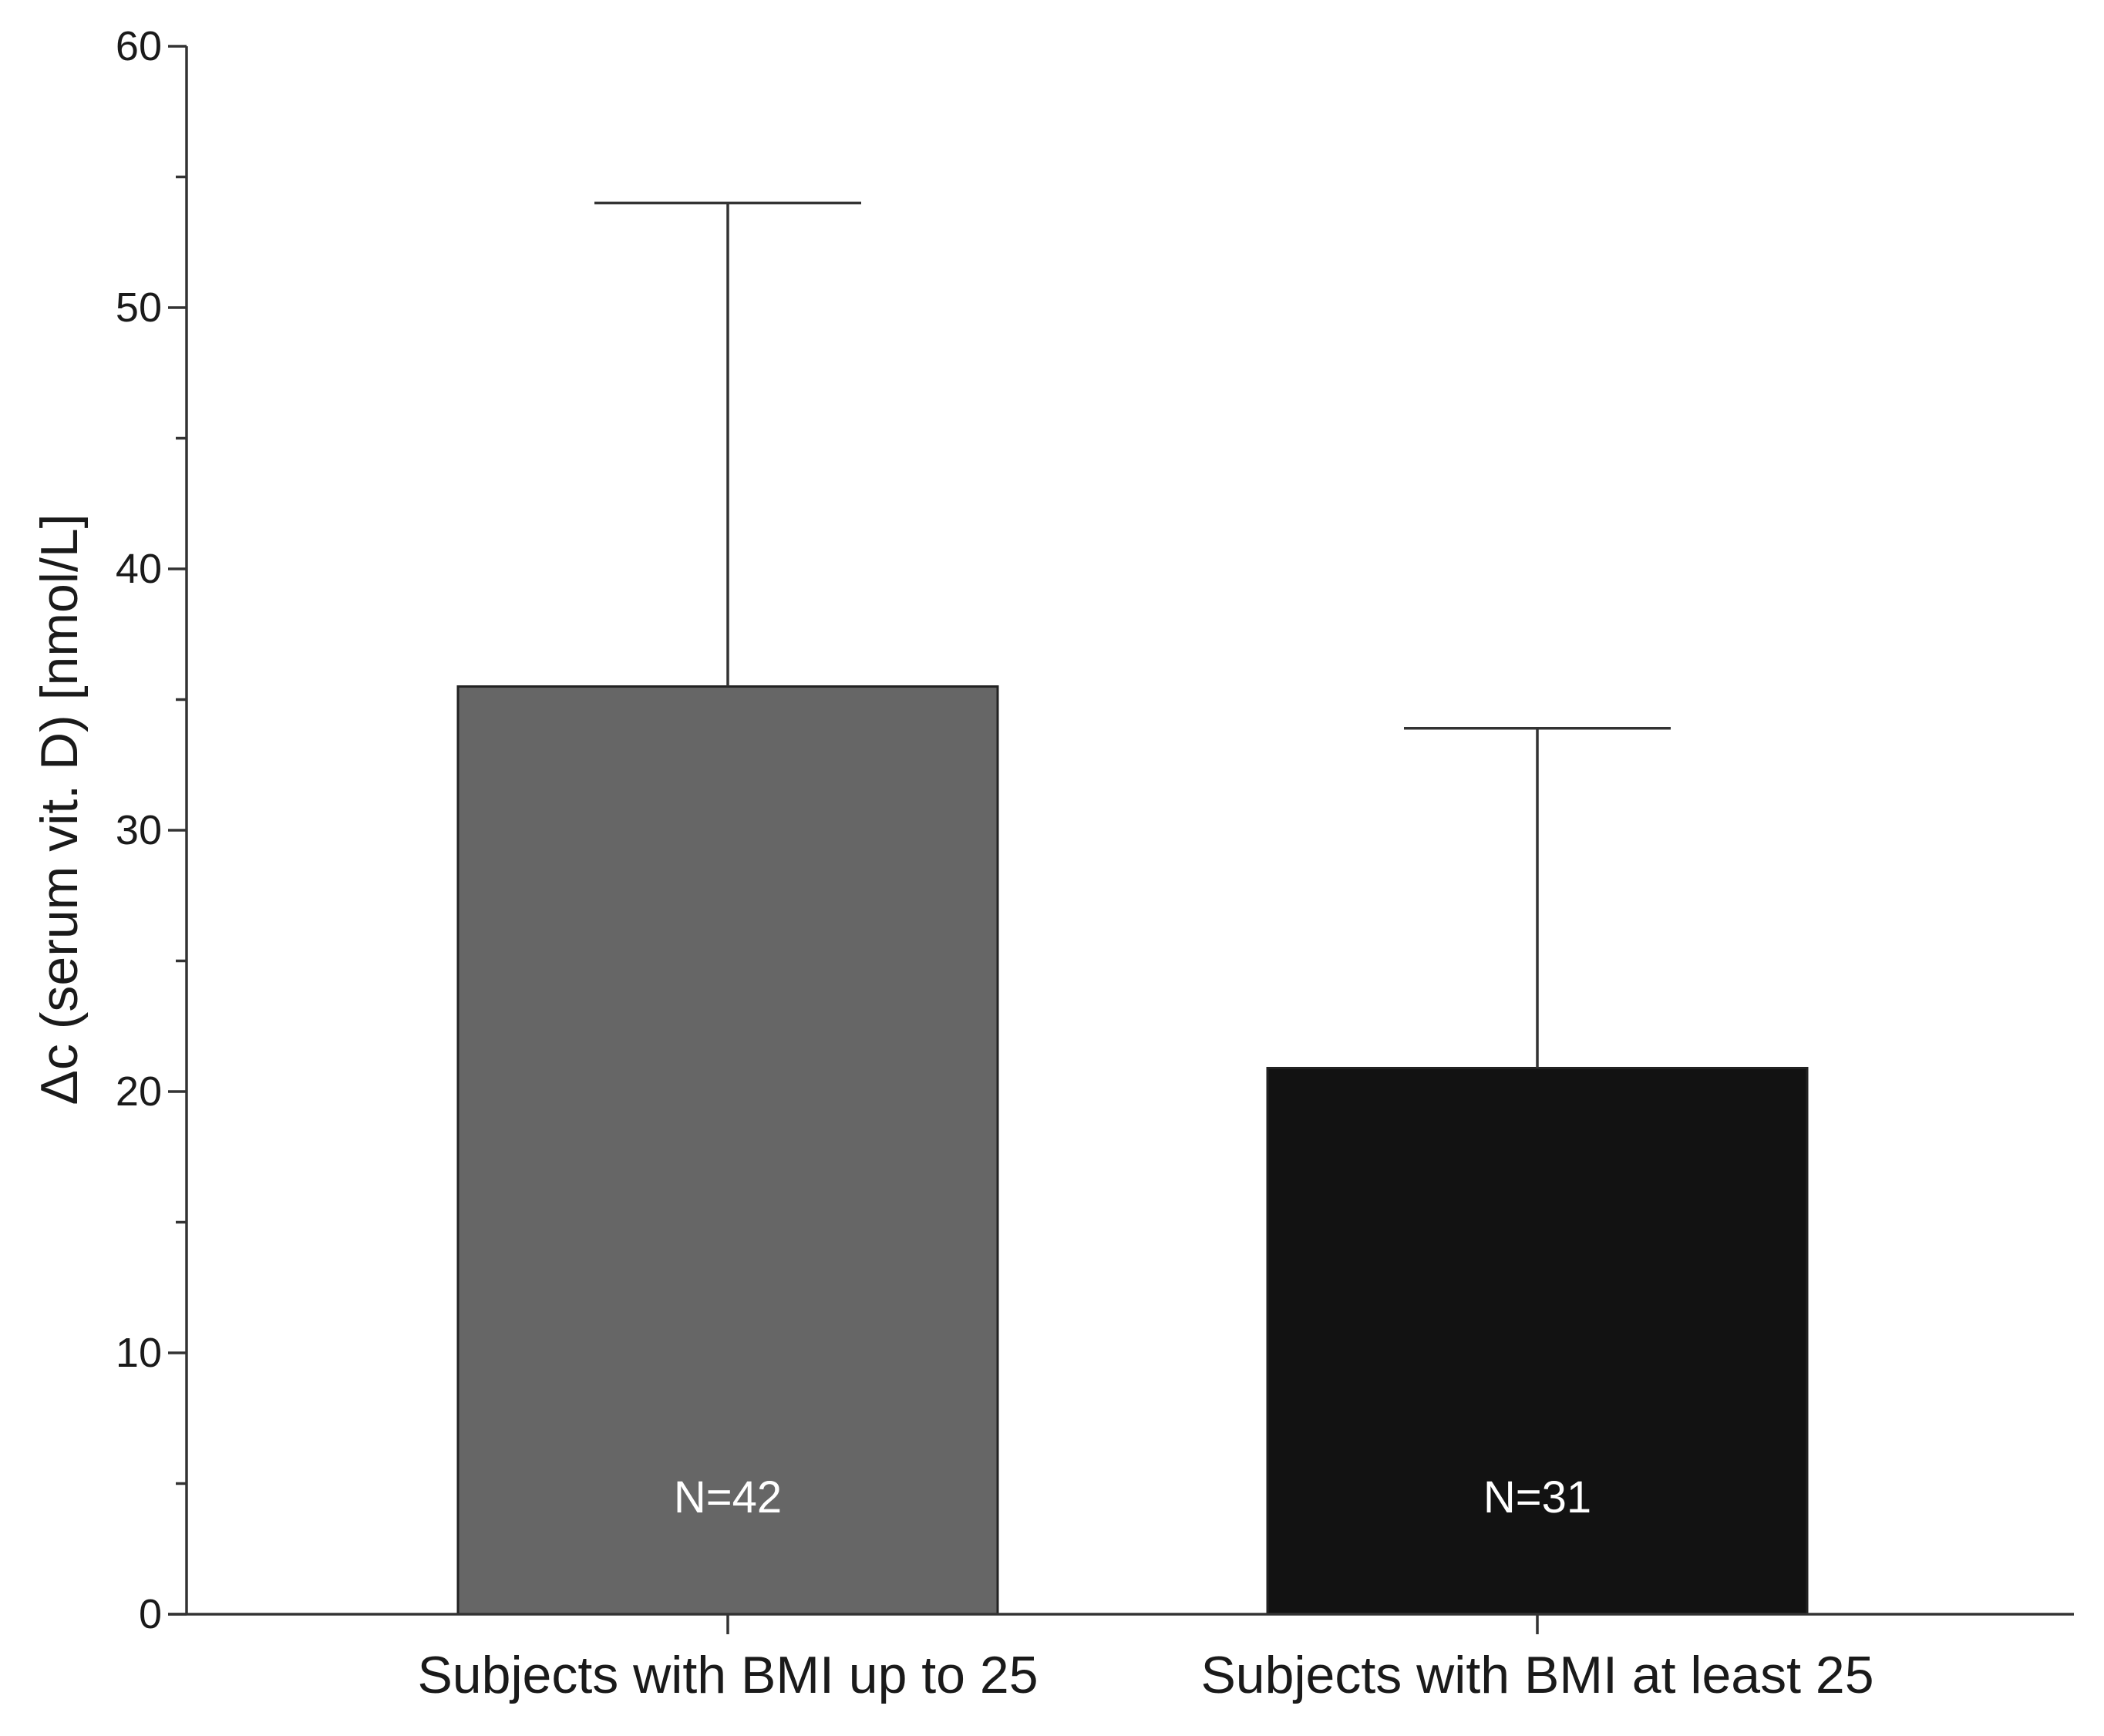  Describe the element at coordinates (139, 307) in the screenshot. I see `y-tick-label: 50` at that location.